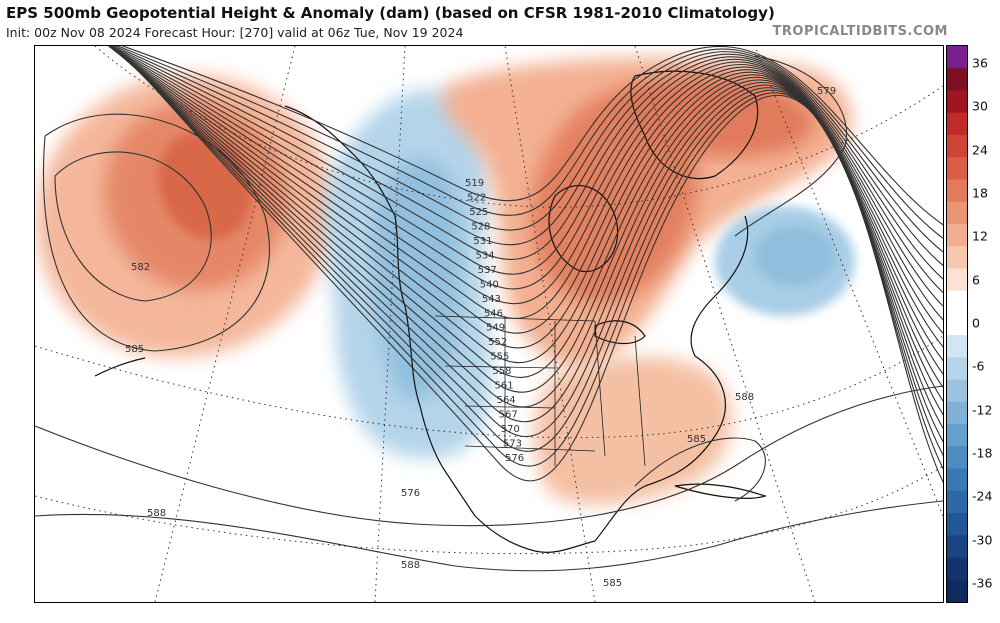 Image resolution: width=1000 pixels, height=623 pixels. I want to click on contour-label: 543, so click(491, 299).